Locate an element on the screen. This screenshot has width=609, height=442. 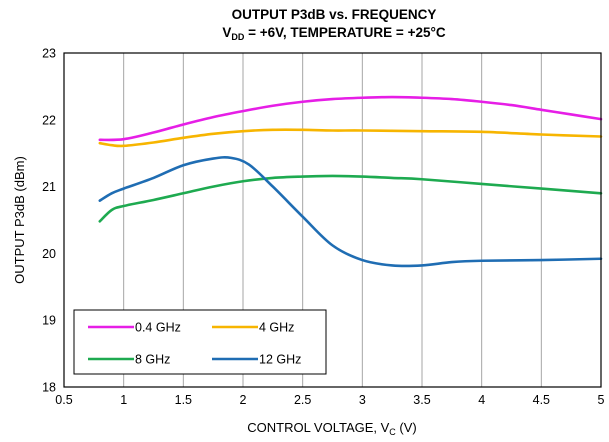
subtitle-subscript: DD is located at coordinates (237, 37).